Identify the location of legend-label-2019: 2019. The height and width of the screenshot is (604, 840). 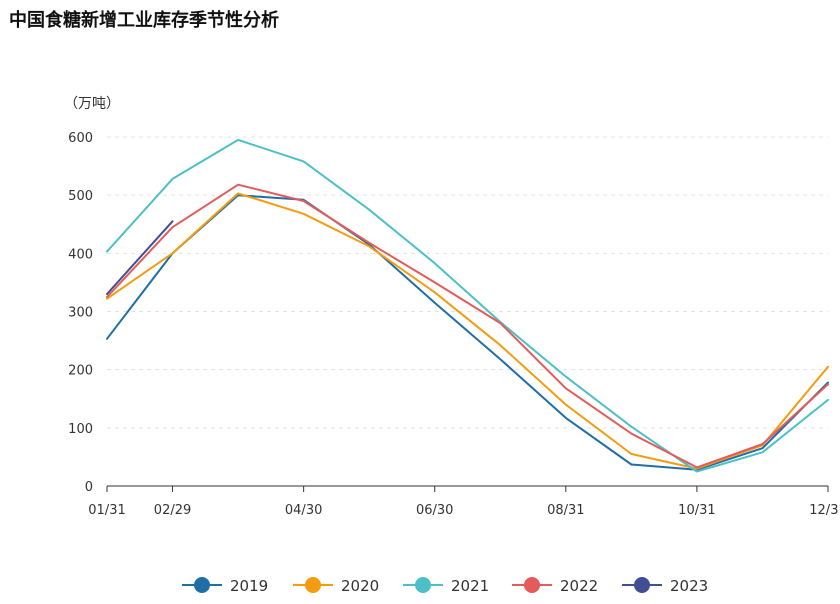
(249, 586).